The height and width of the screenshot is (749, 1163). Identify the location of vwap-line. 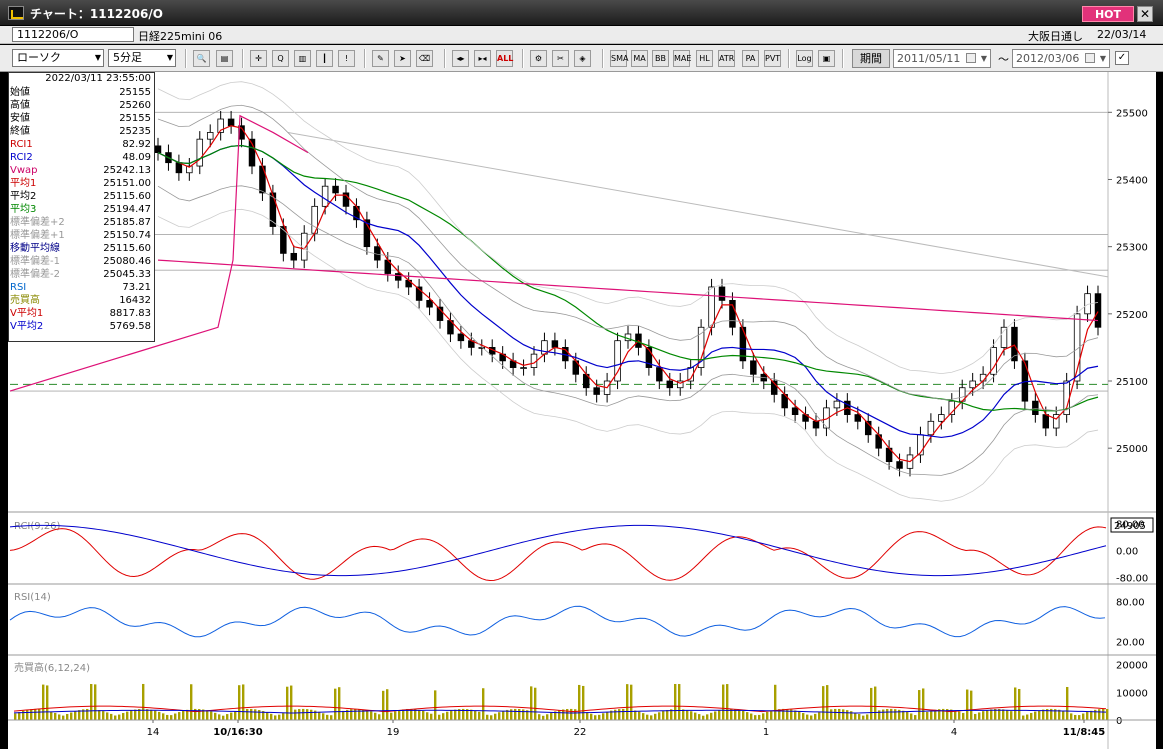
(628, 290).